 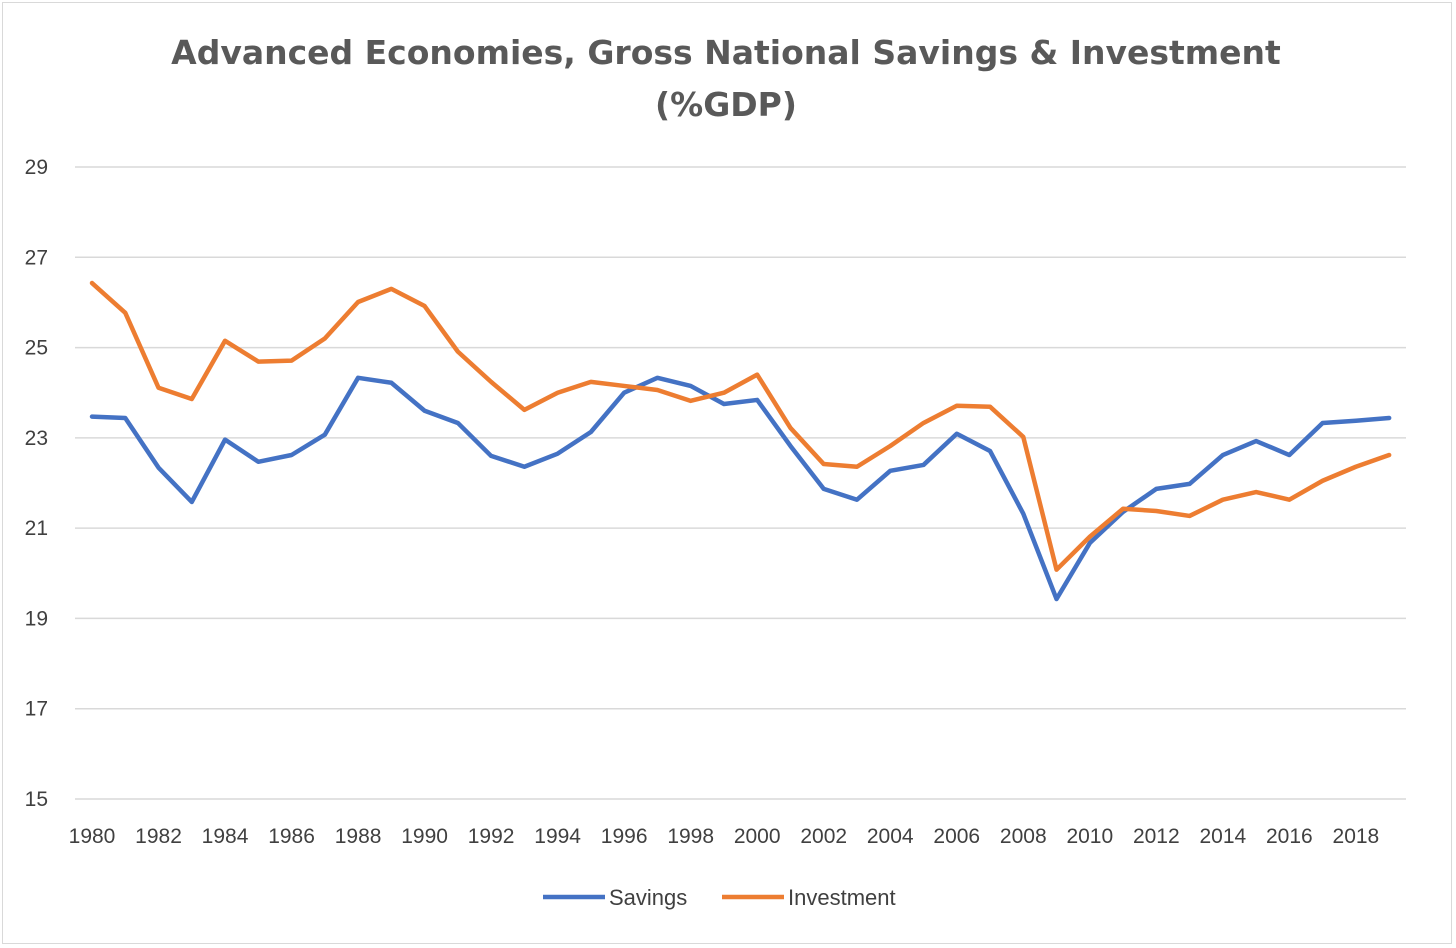 What do you see at coordinates (36, 348) in the screenshot?
I see `y-tick-label: 25` at bounding box center [36, 348].